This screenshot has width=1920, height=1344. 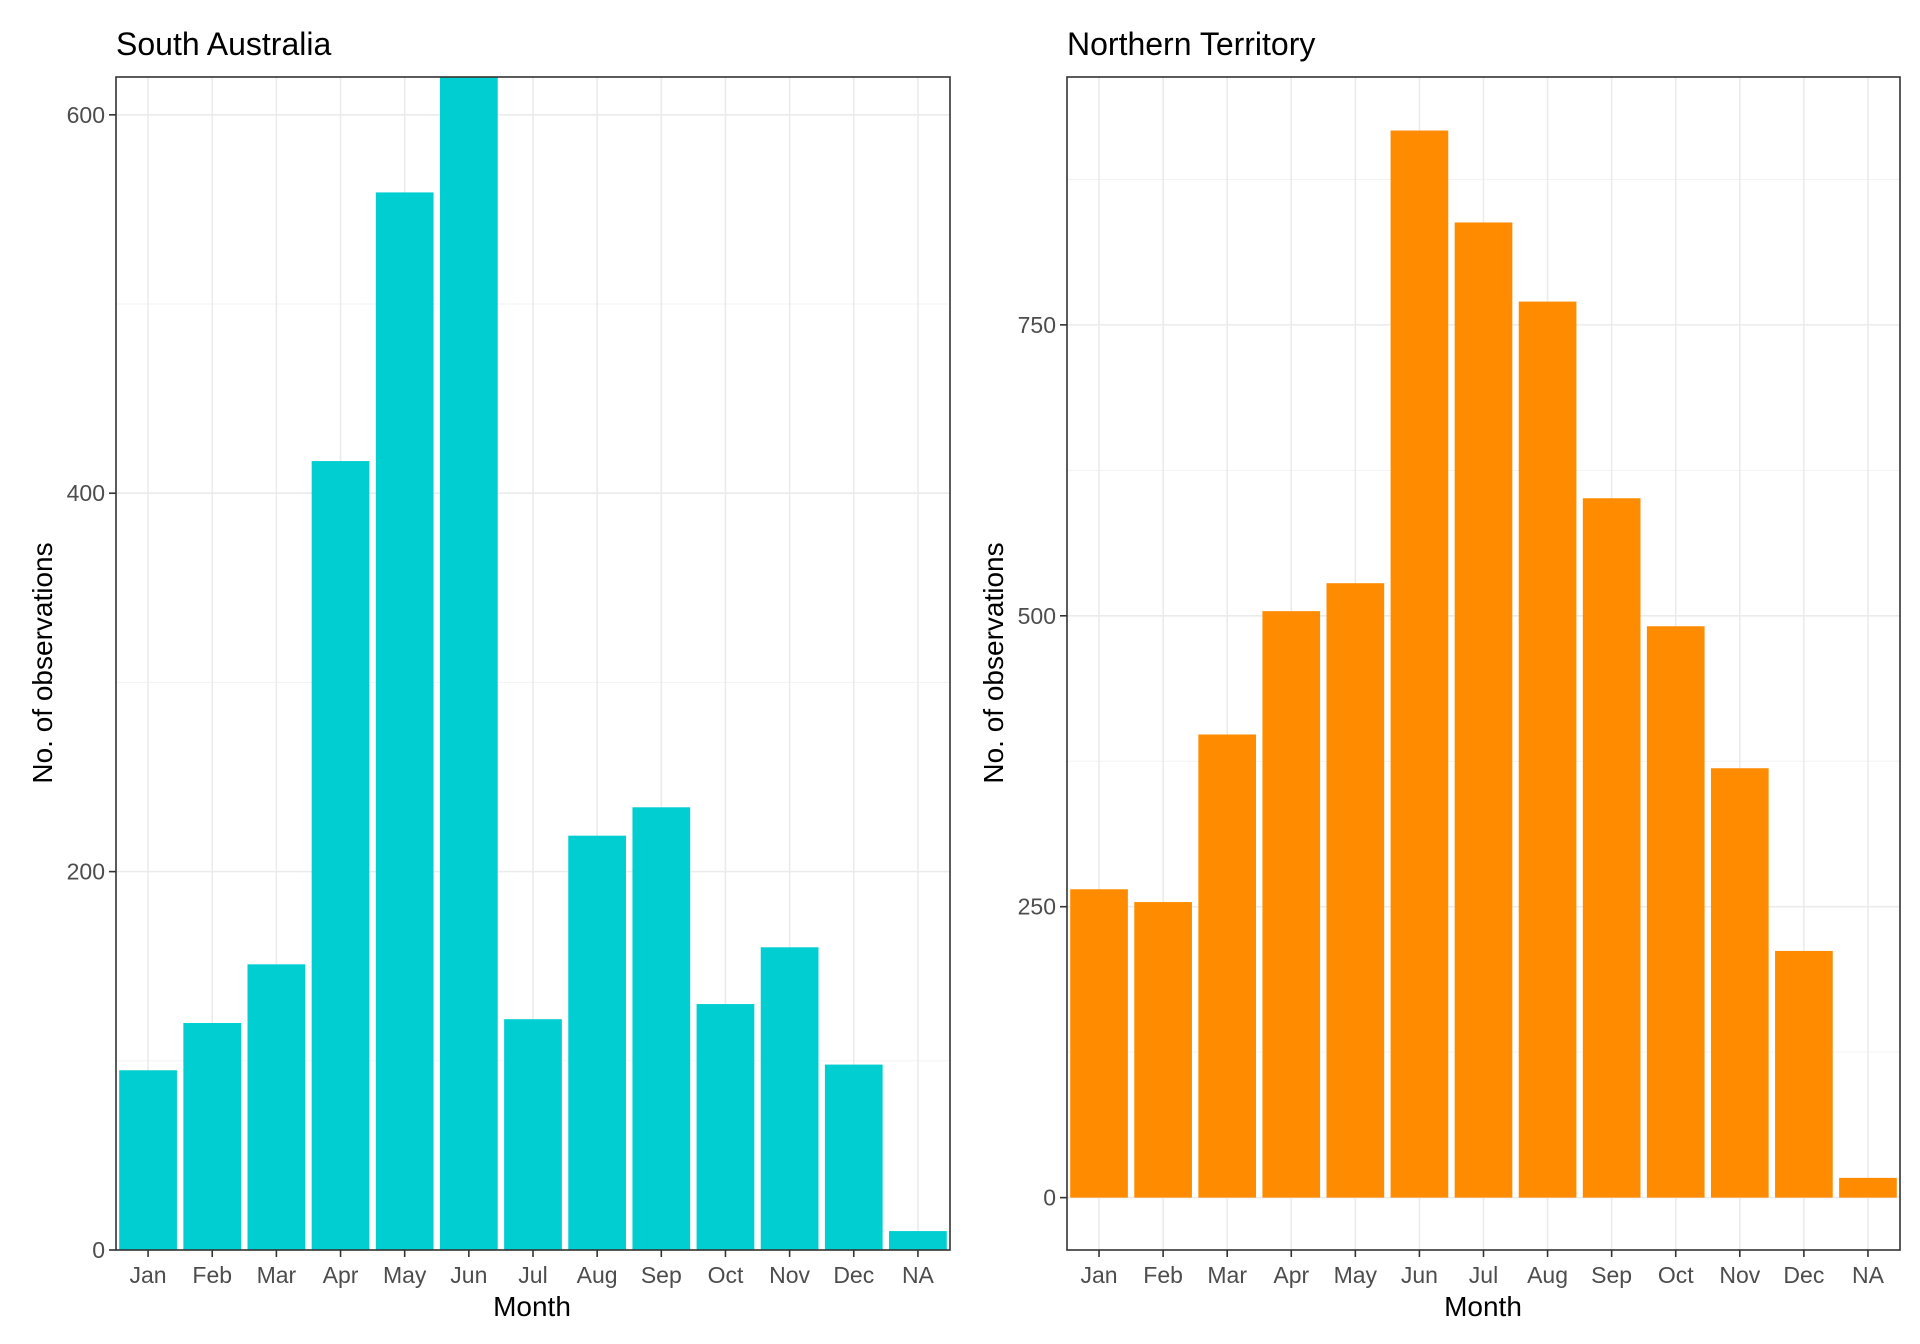 I want to click on y-tick-label: 200, so click(x=86, y=872).